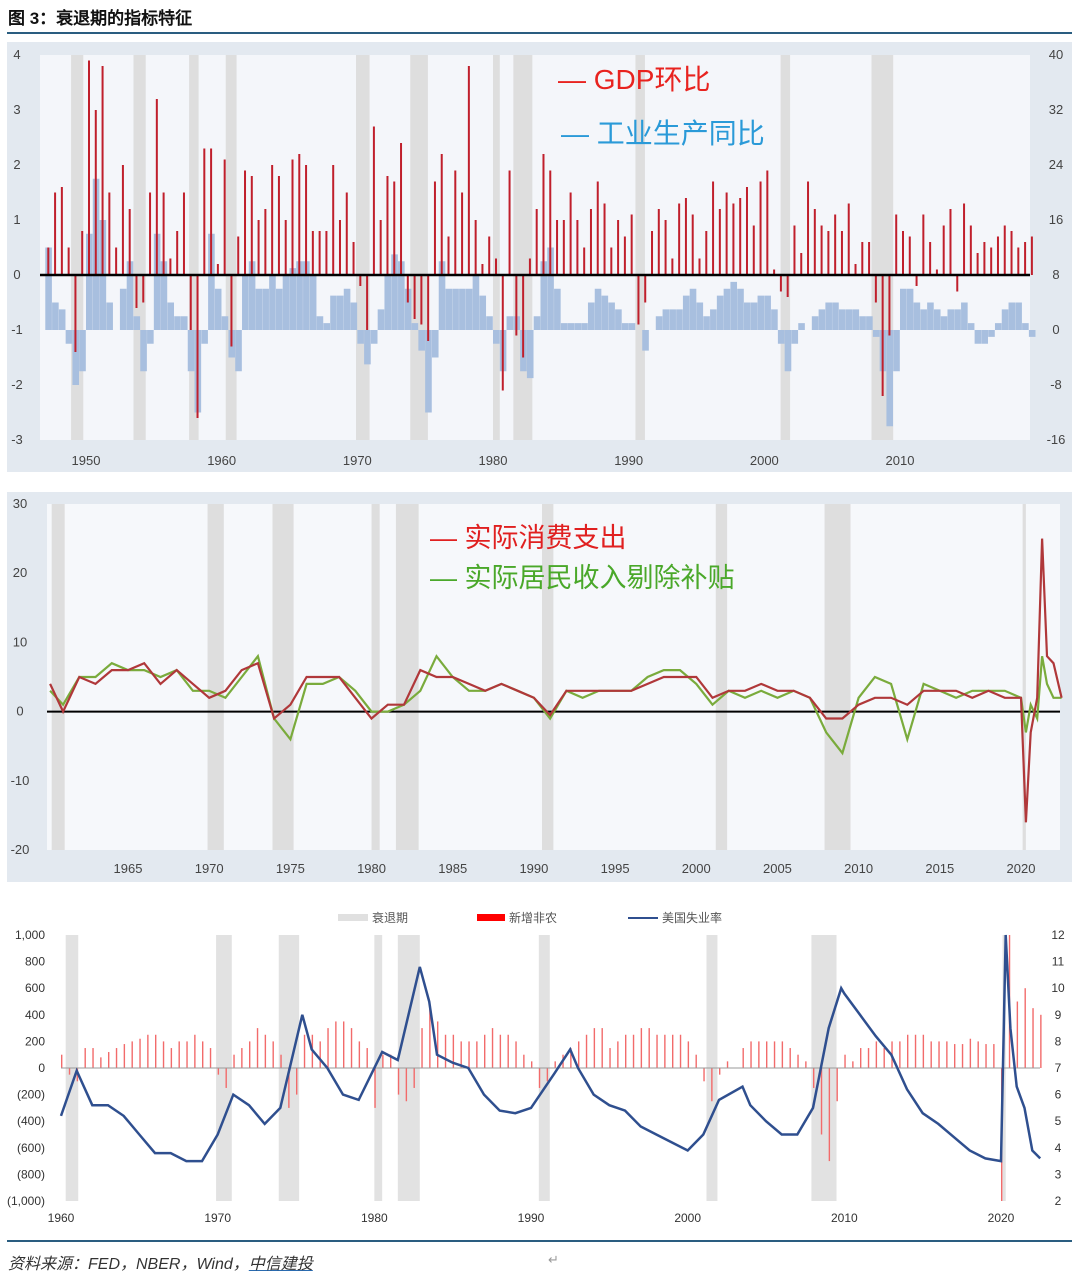 The height and width of the screenshot is (1271, 1080). I want to click on y-tick-left: -2, so click(17, 384).